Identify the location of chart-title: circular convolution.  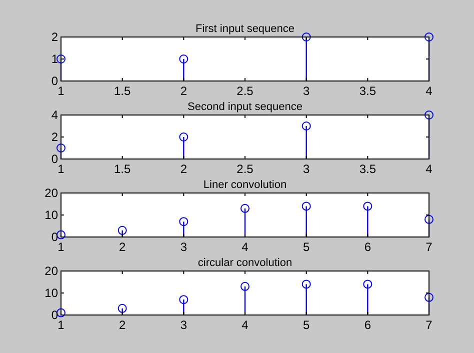
(245, 263).